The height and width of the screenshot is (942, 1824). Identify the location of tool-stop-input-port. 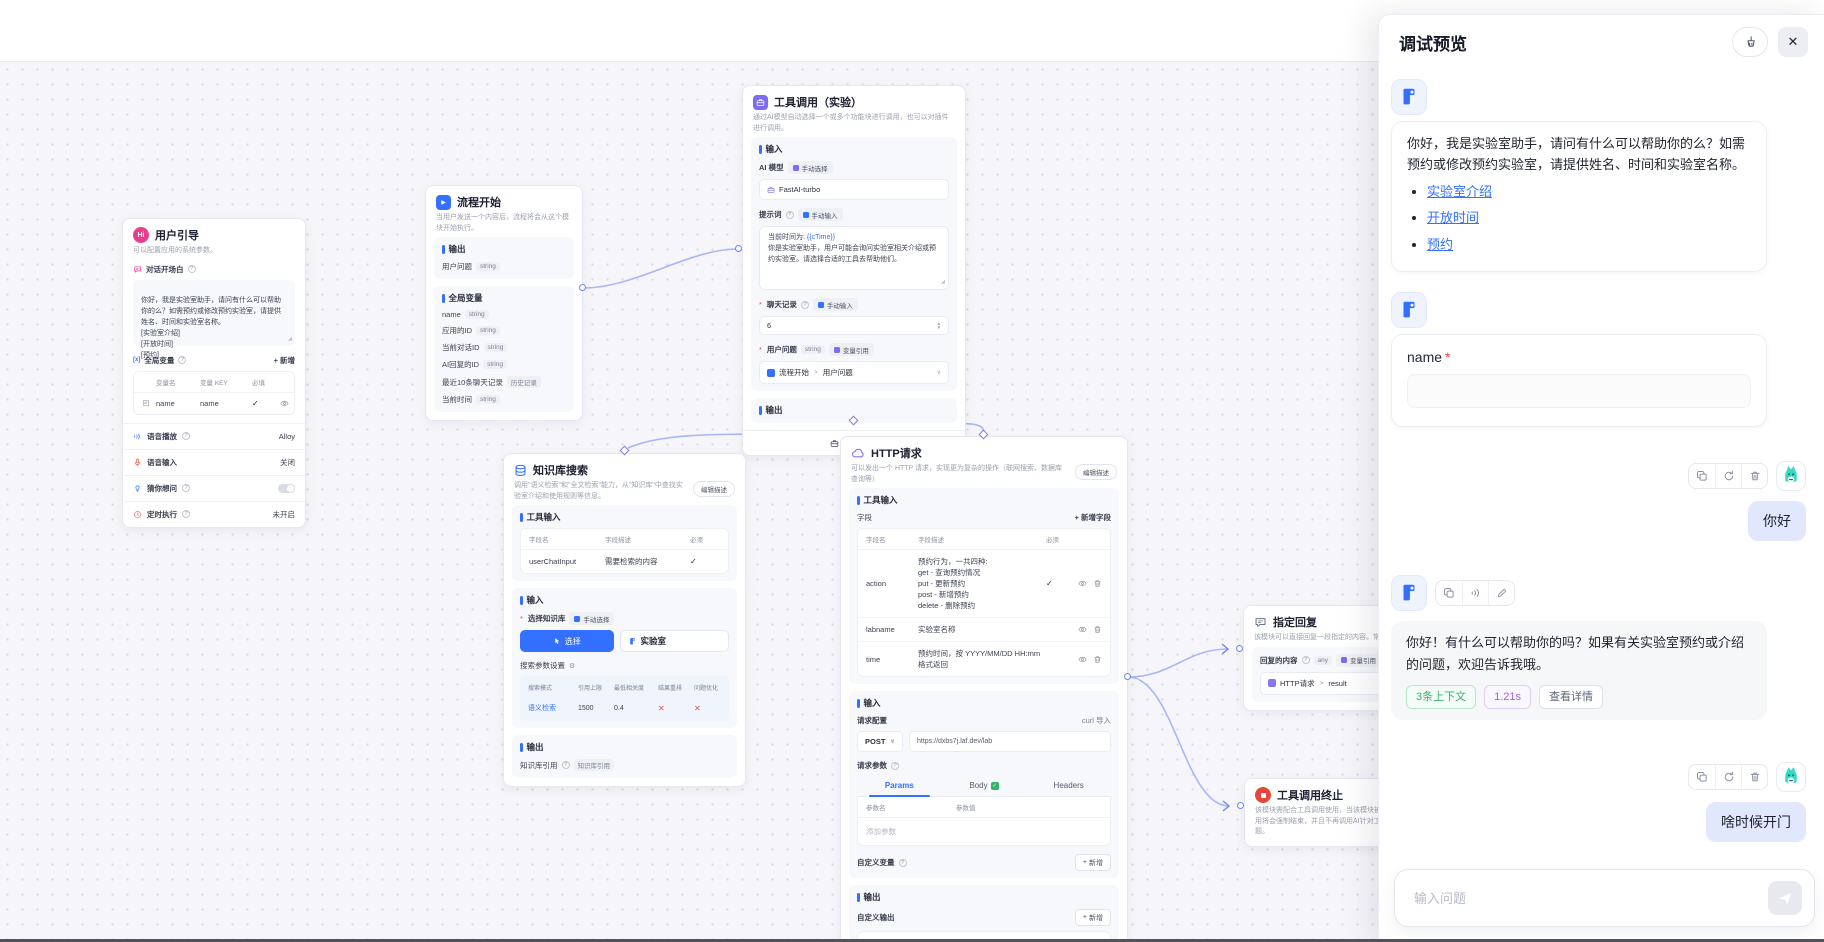
(1240, 805).